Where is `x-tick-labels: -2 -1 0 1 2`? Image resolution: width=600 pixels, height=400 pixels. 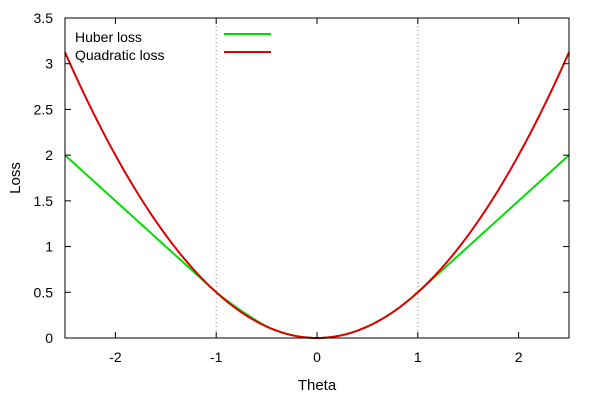 x-tick-labels: -2 -1 0 1 2 is located at coordinates (316, 357).